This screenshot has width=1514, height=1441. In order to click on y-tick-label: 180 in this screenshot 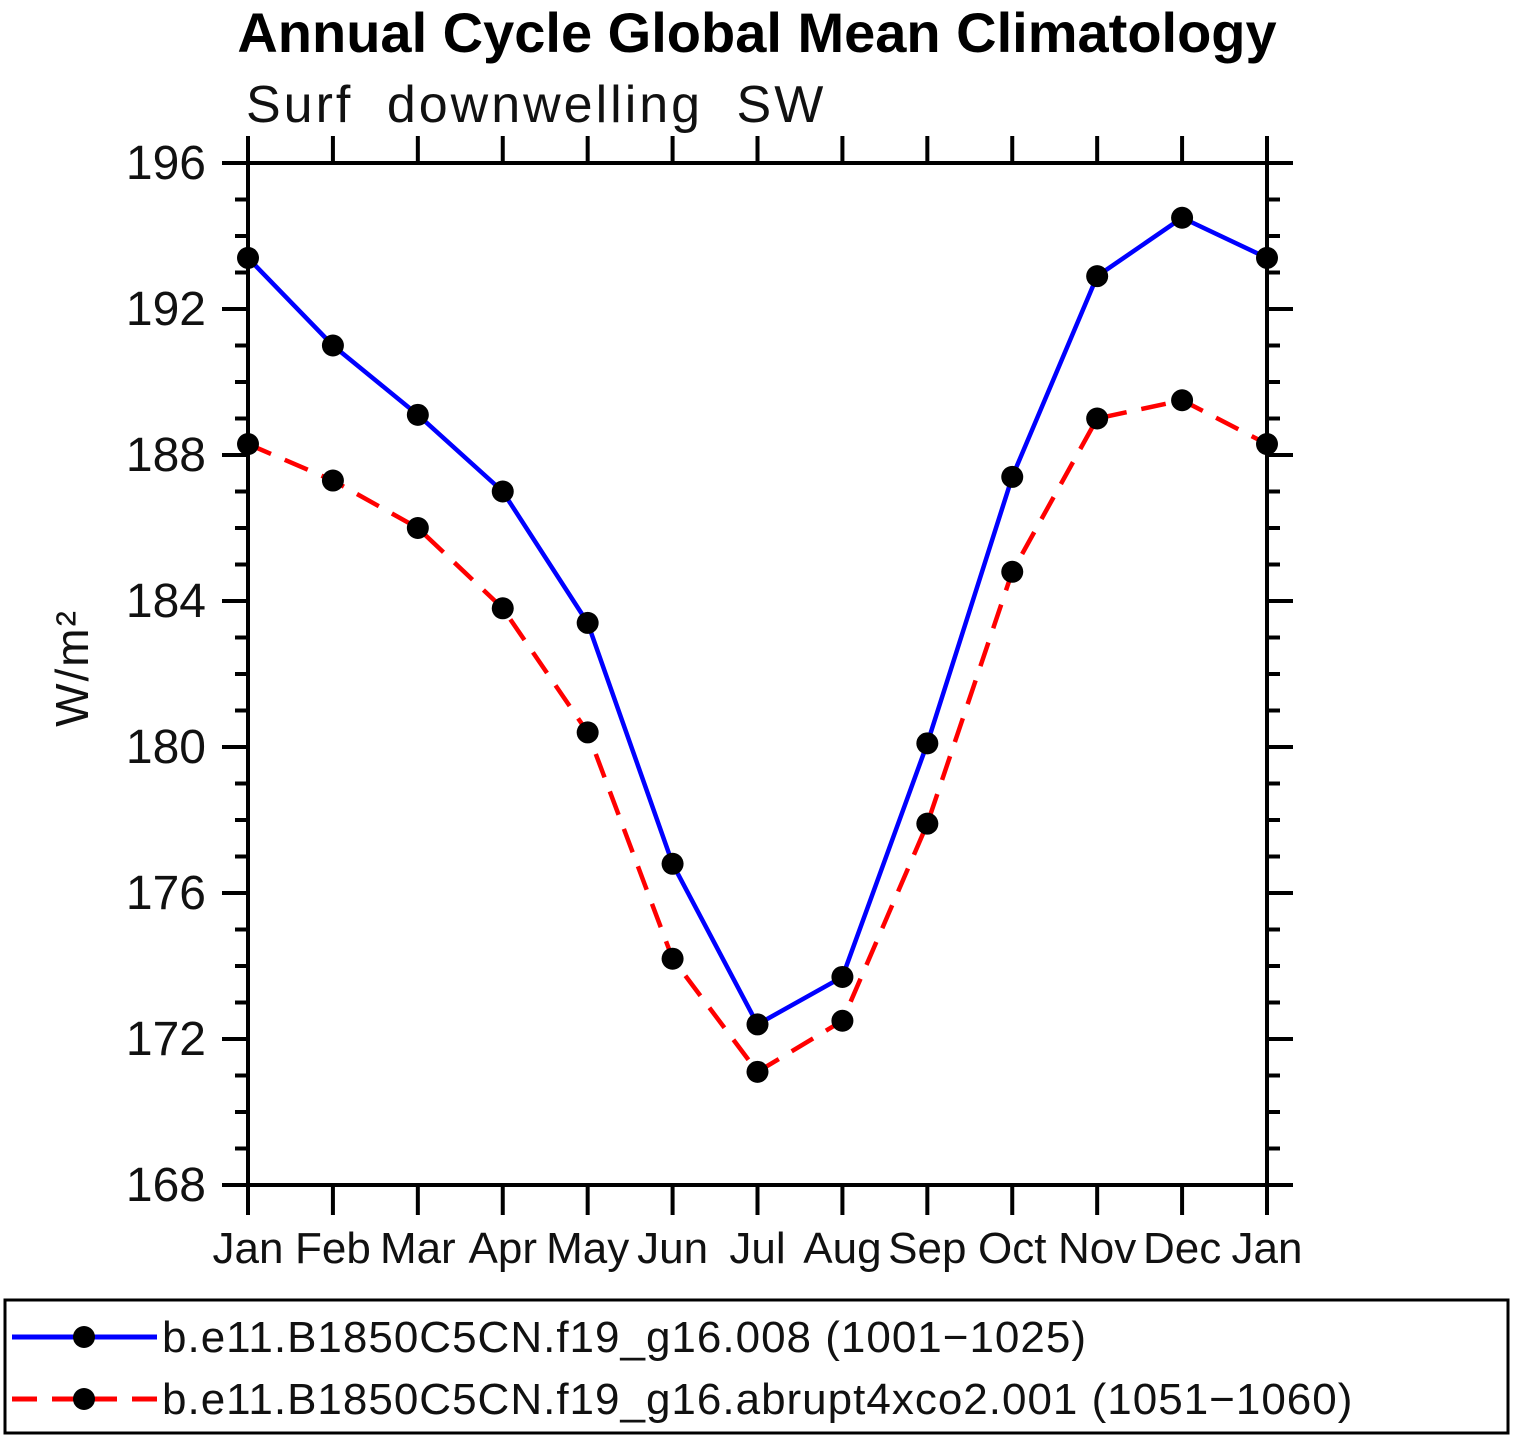, I will do `click(166, 747)`.